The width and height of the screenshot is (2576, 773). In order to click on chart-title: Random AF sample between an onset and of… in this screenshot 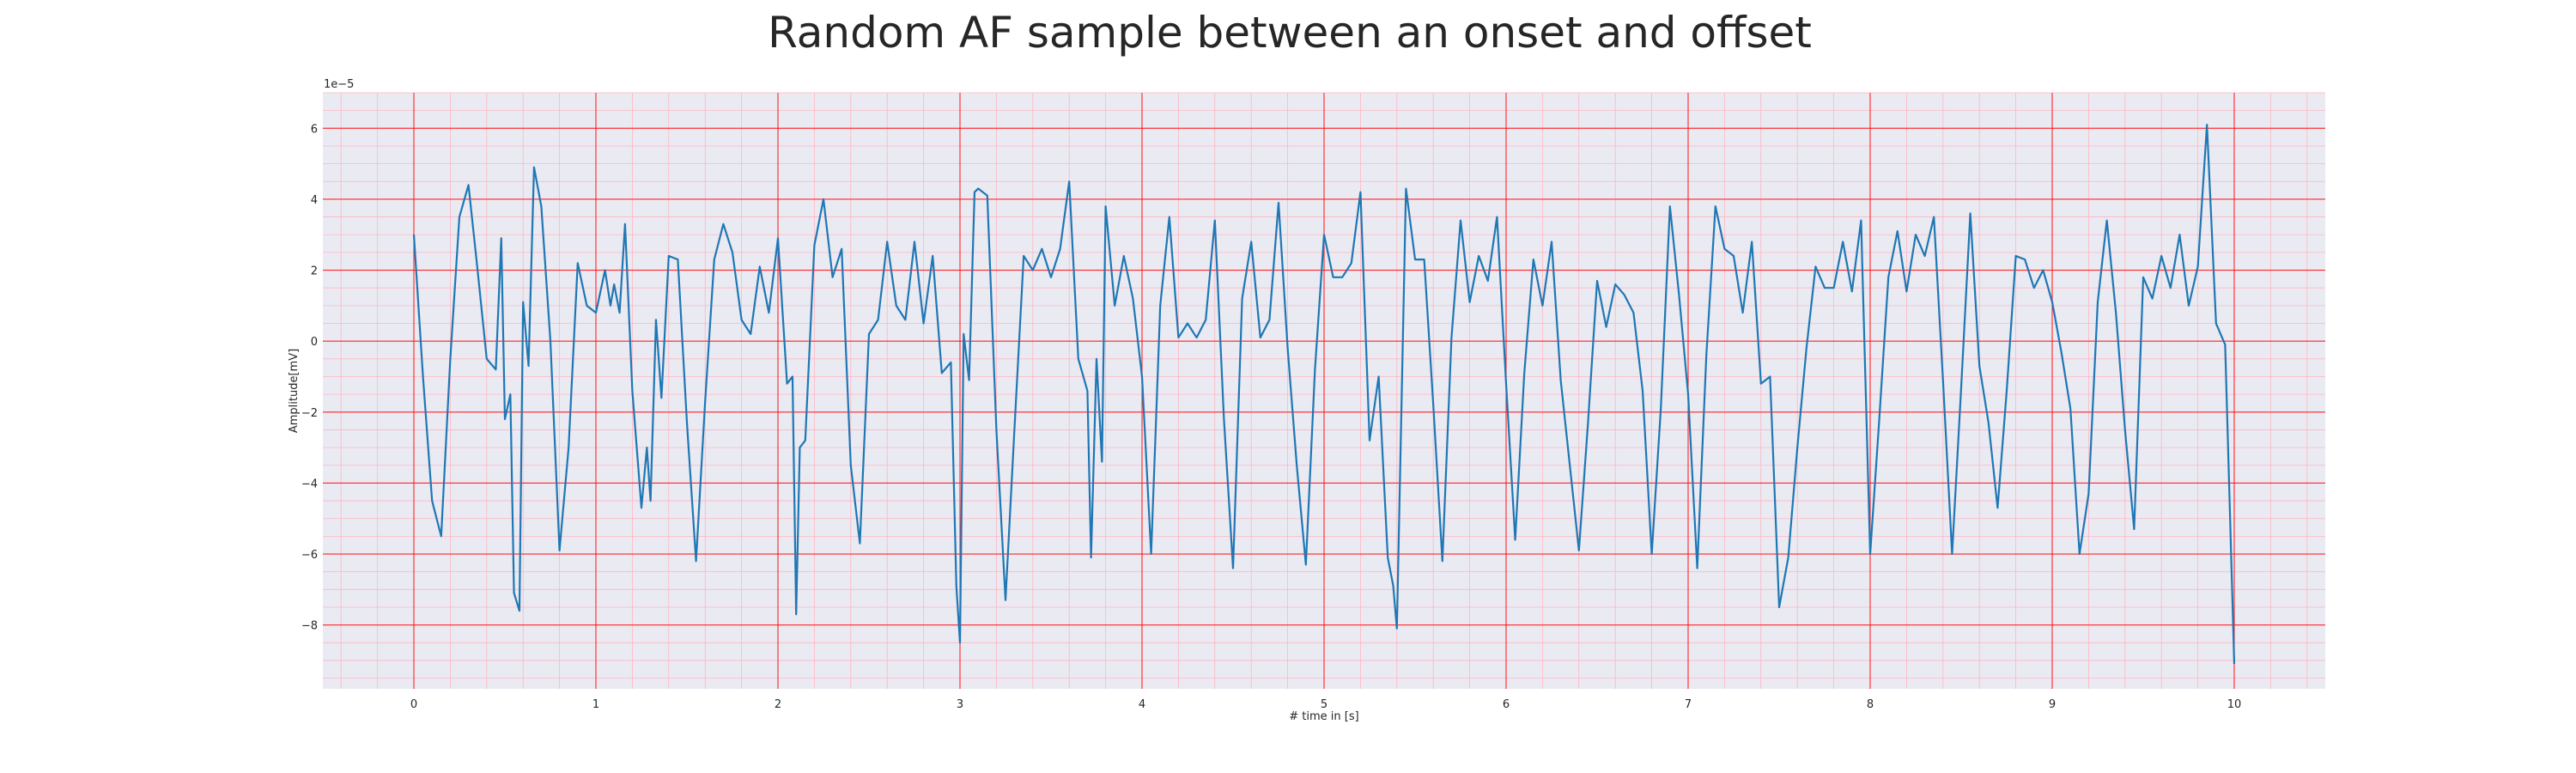, I will do `click(1290, 33)`.